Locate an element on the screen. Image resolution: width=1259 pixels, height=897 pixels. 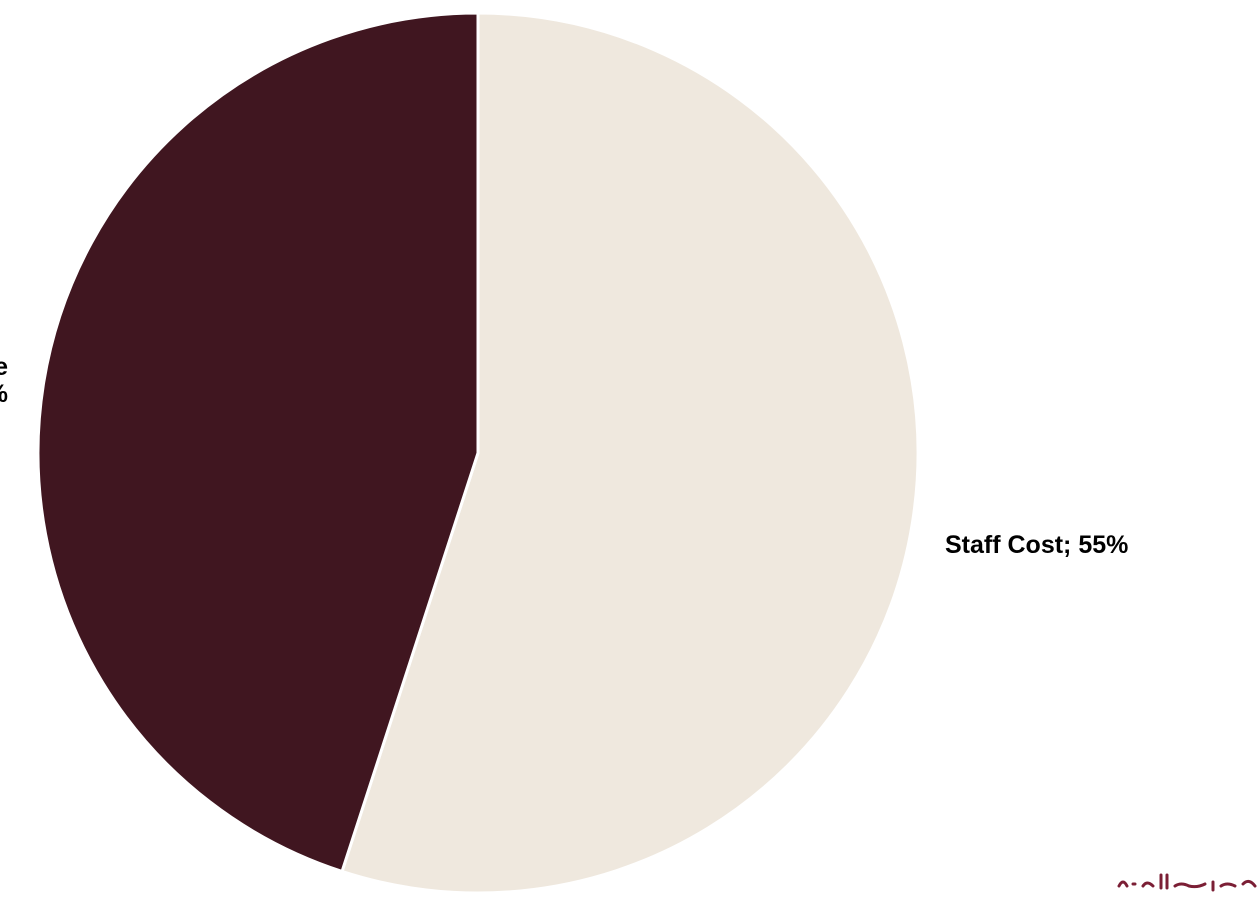
pie-slice-label-0: Staff Cost; 55% is located at coordinates (1036, 545).